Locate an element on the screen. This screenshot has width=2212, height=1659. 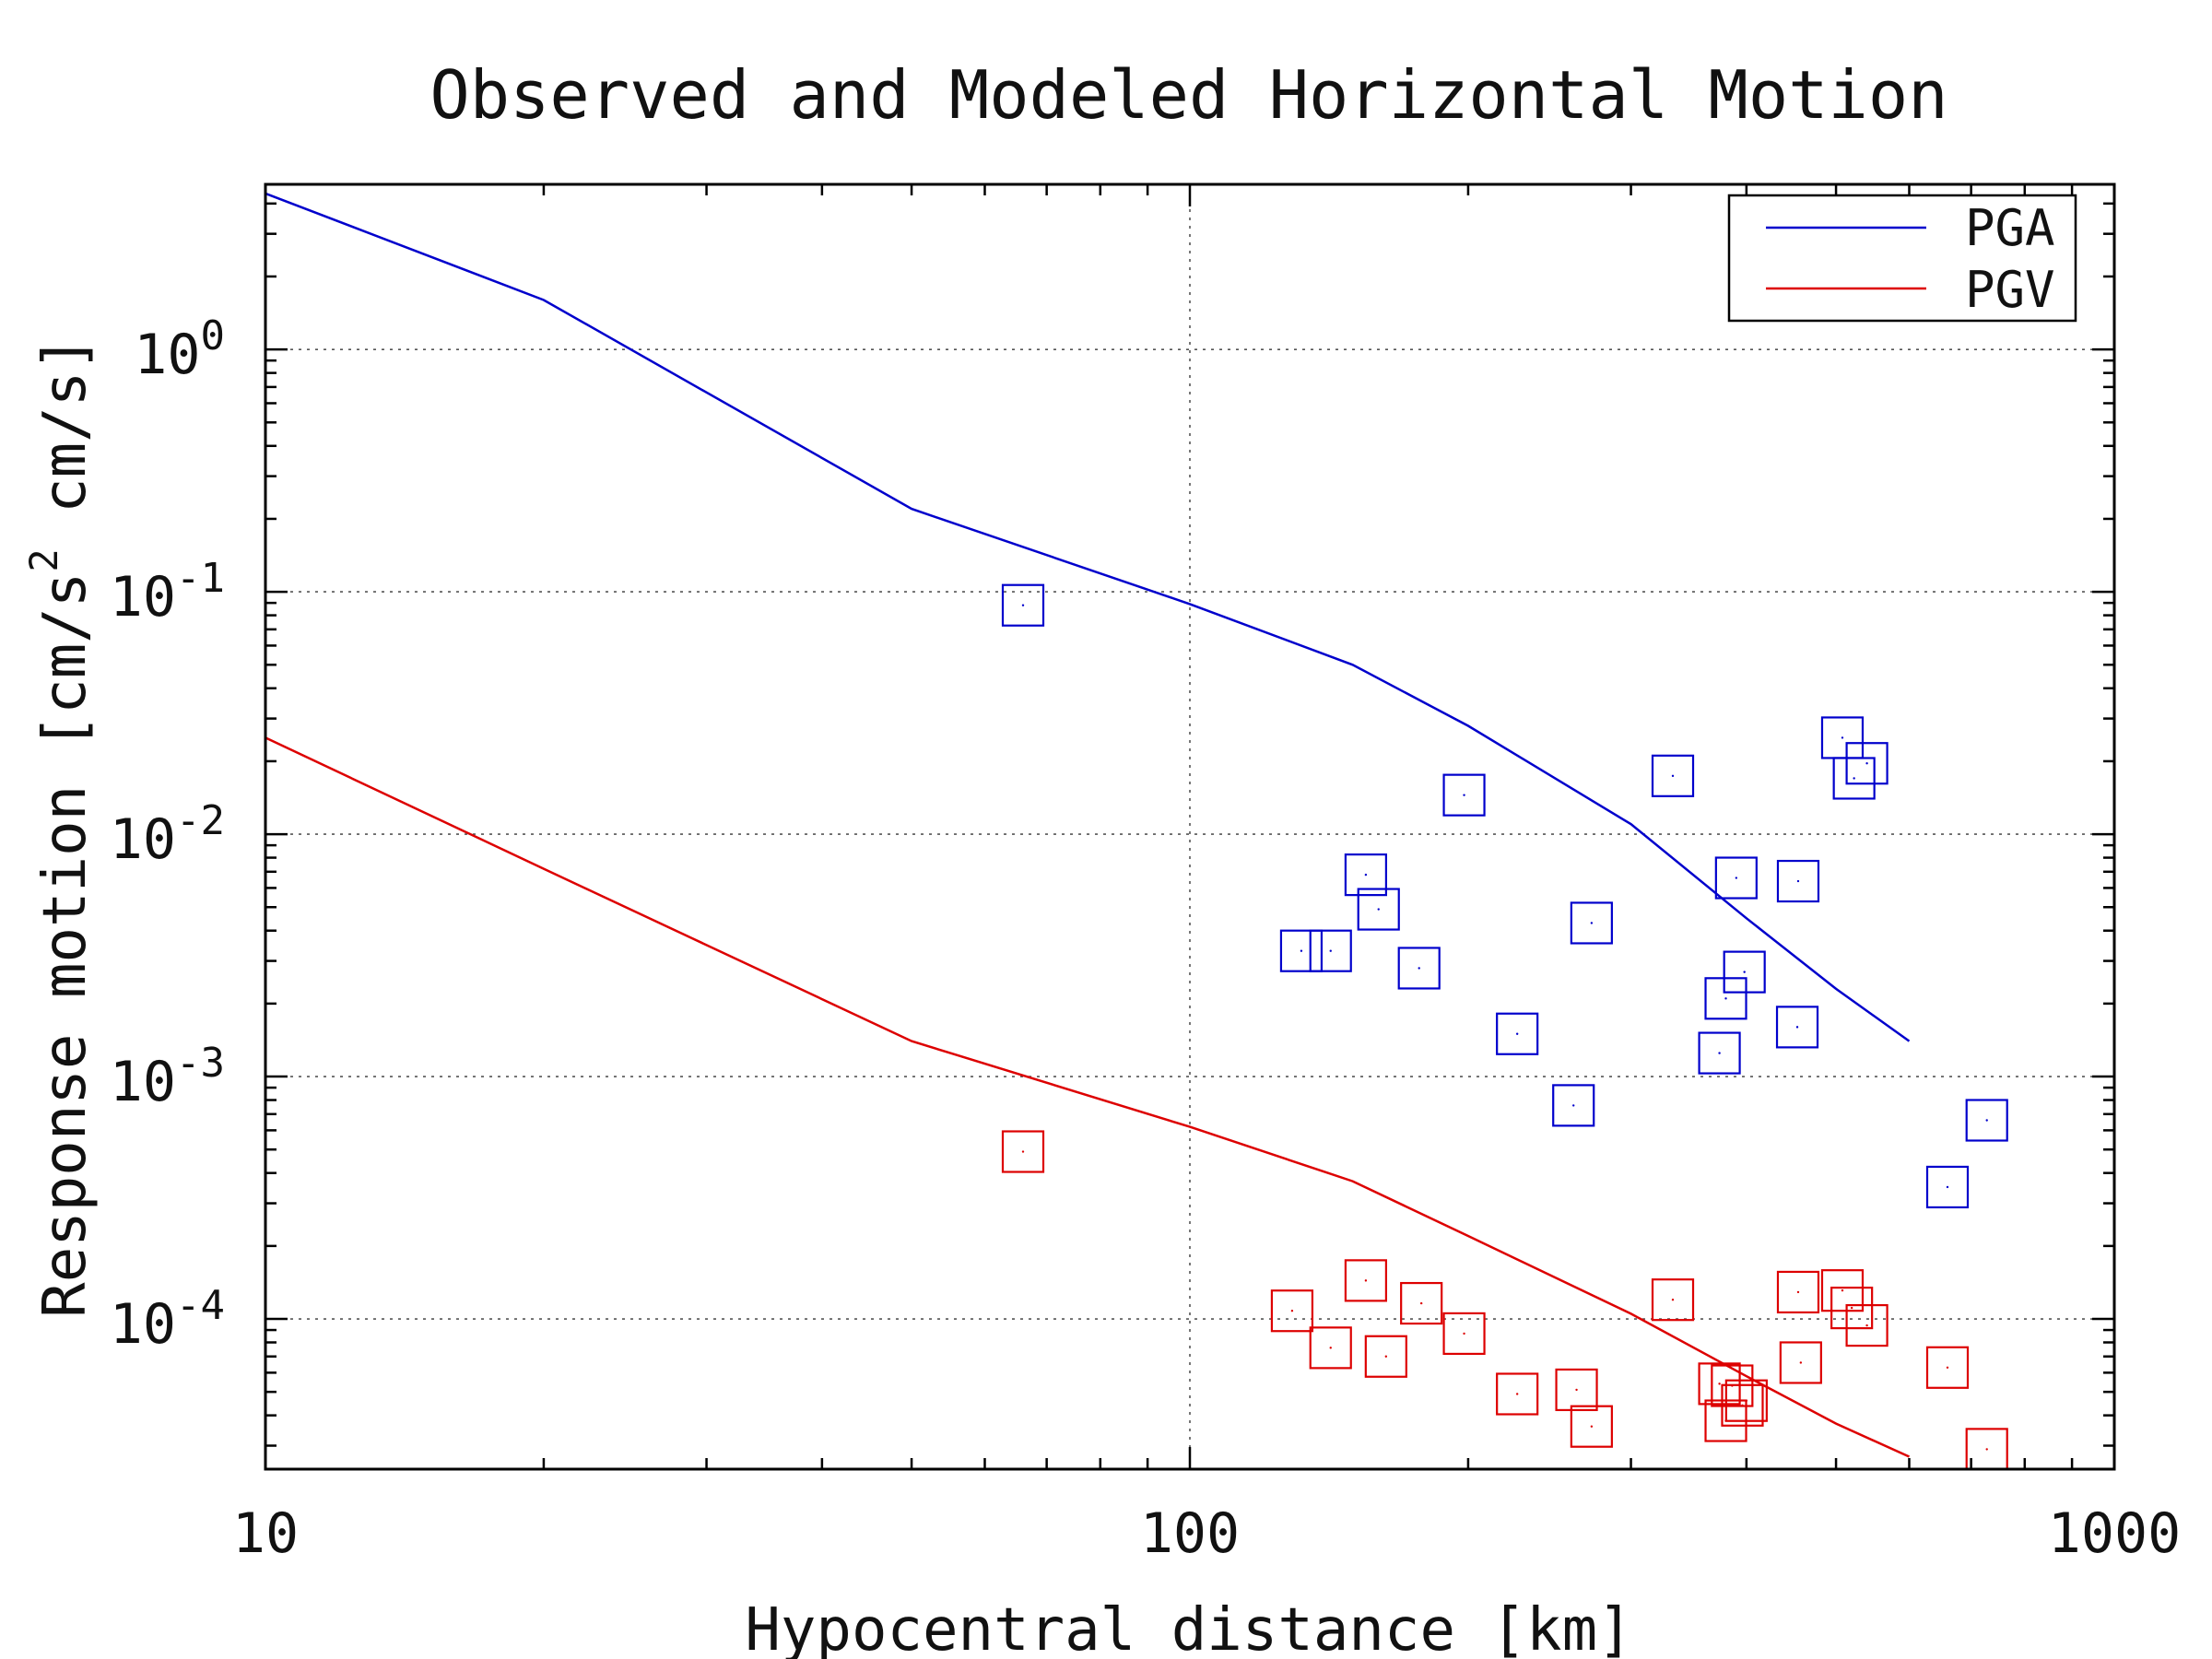
y-axis-label-superscript: 2 is located at coordinates (43, 559).